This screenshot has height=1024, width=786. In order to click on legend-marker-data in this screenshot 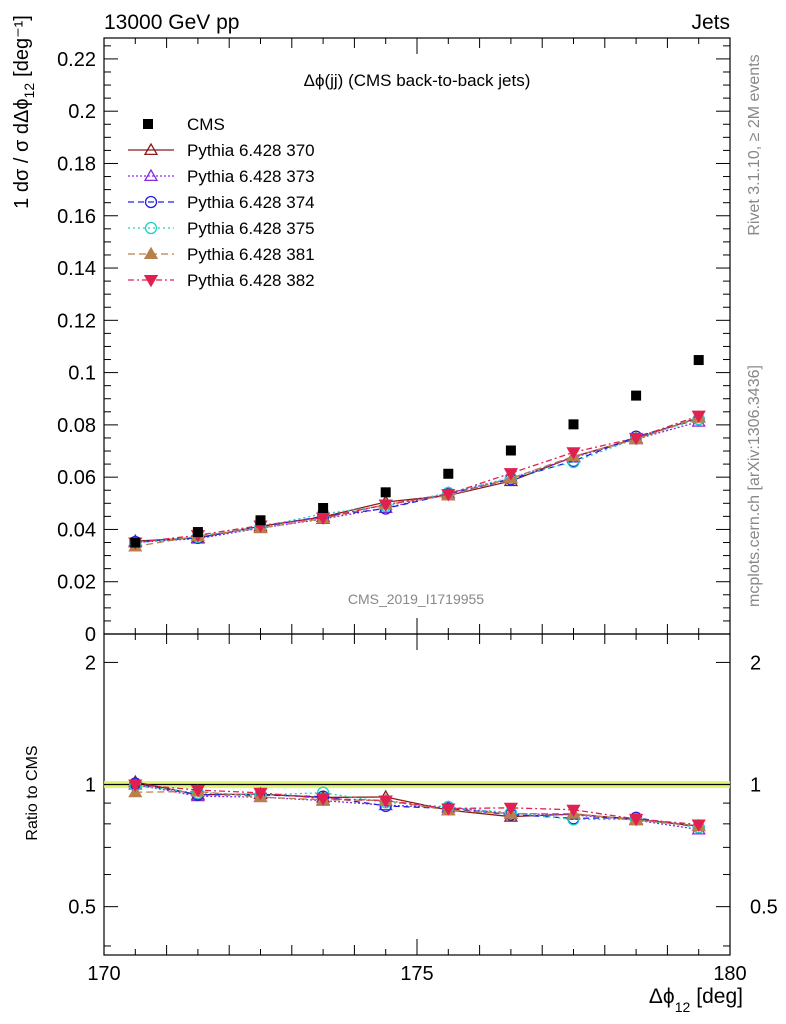, I will do `click(148, 124)`.